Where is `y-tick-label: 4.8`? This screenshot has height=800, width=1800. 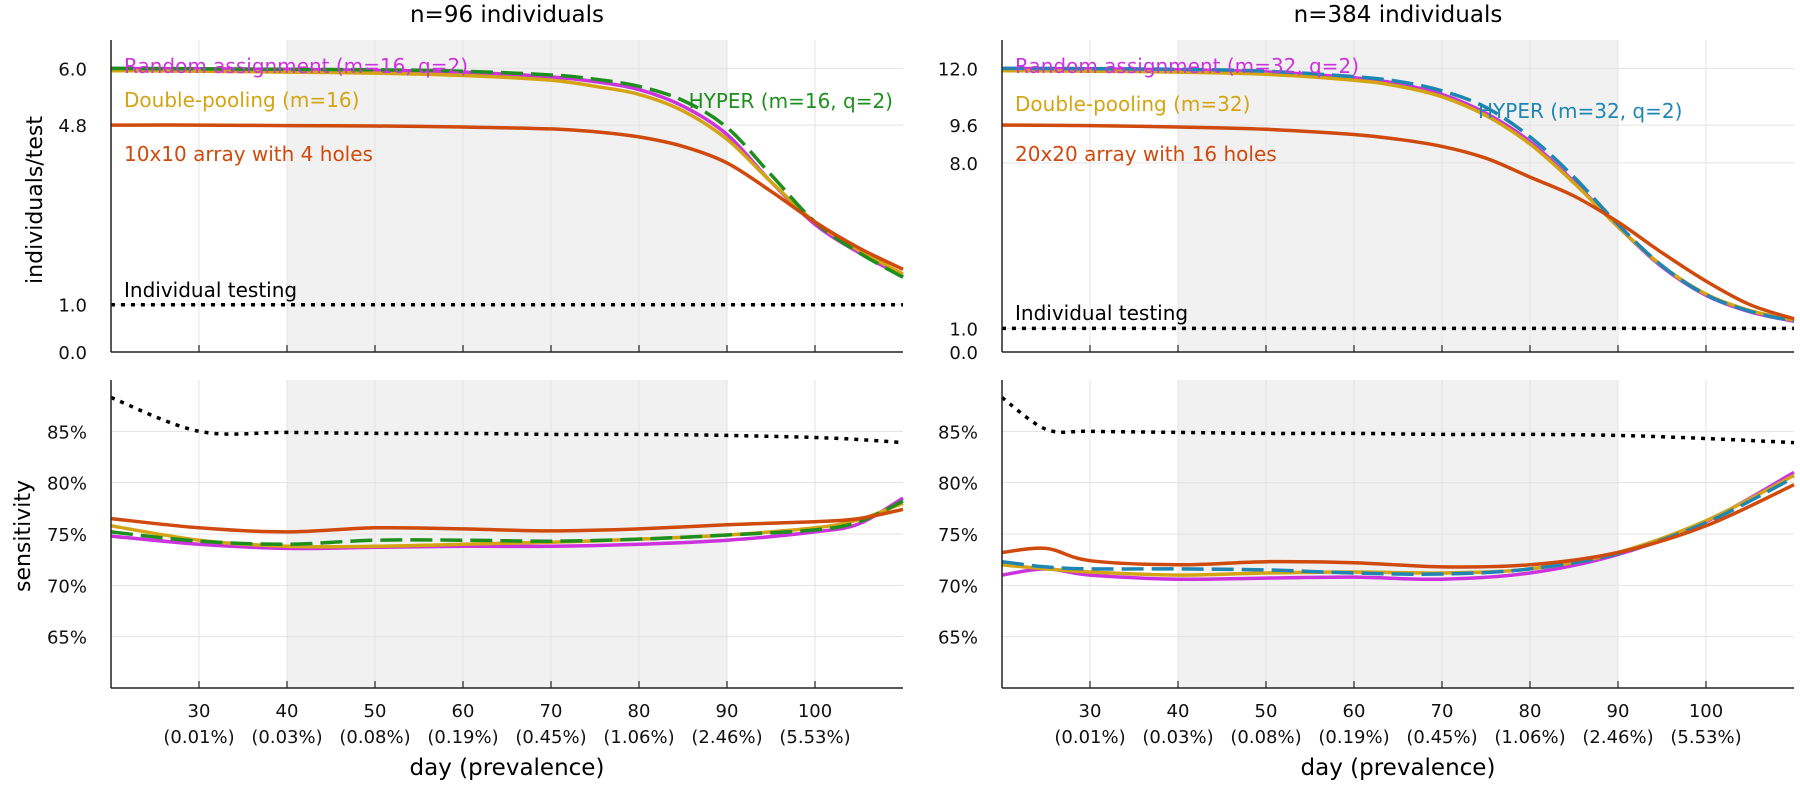 y-tick-label: 4.8 is located at coordinates (72, 126).